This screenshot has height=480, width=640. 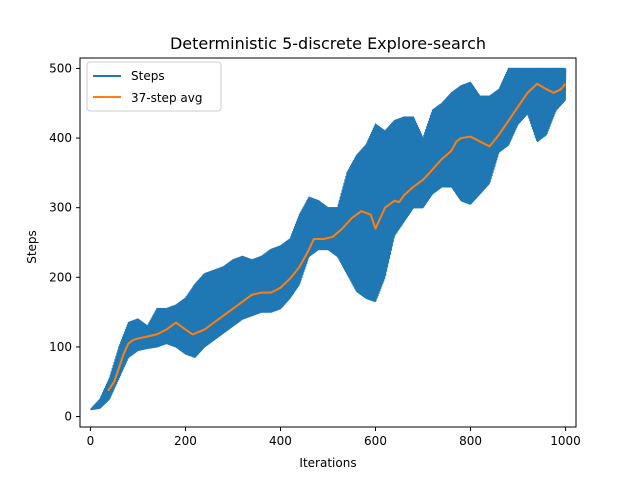 I want to click on y-tick-label: 300, so click(x=60, y=208).